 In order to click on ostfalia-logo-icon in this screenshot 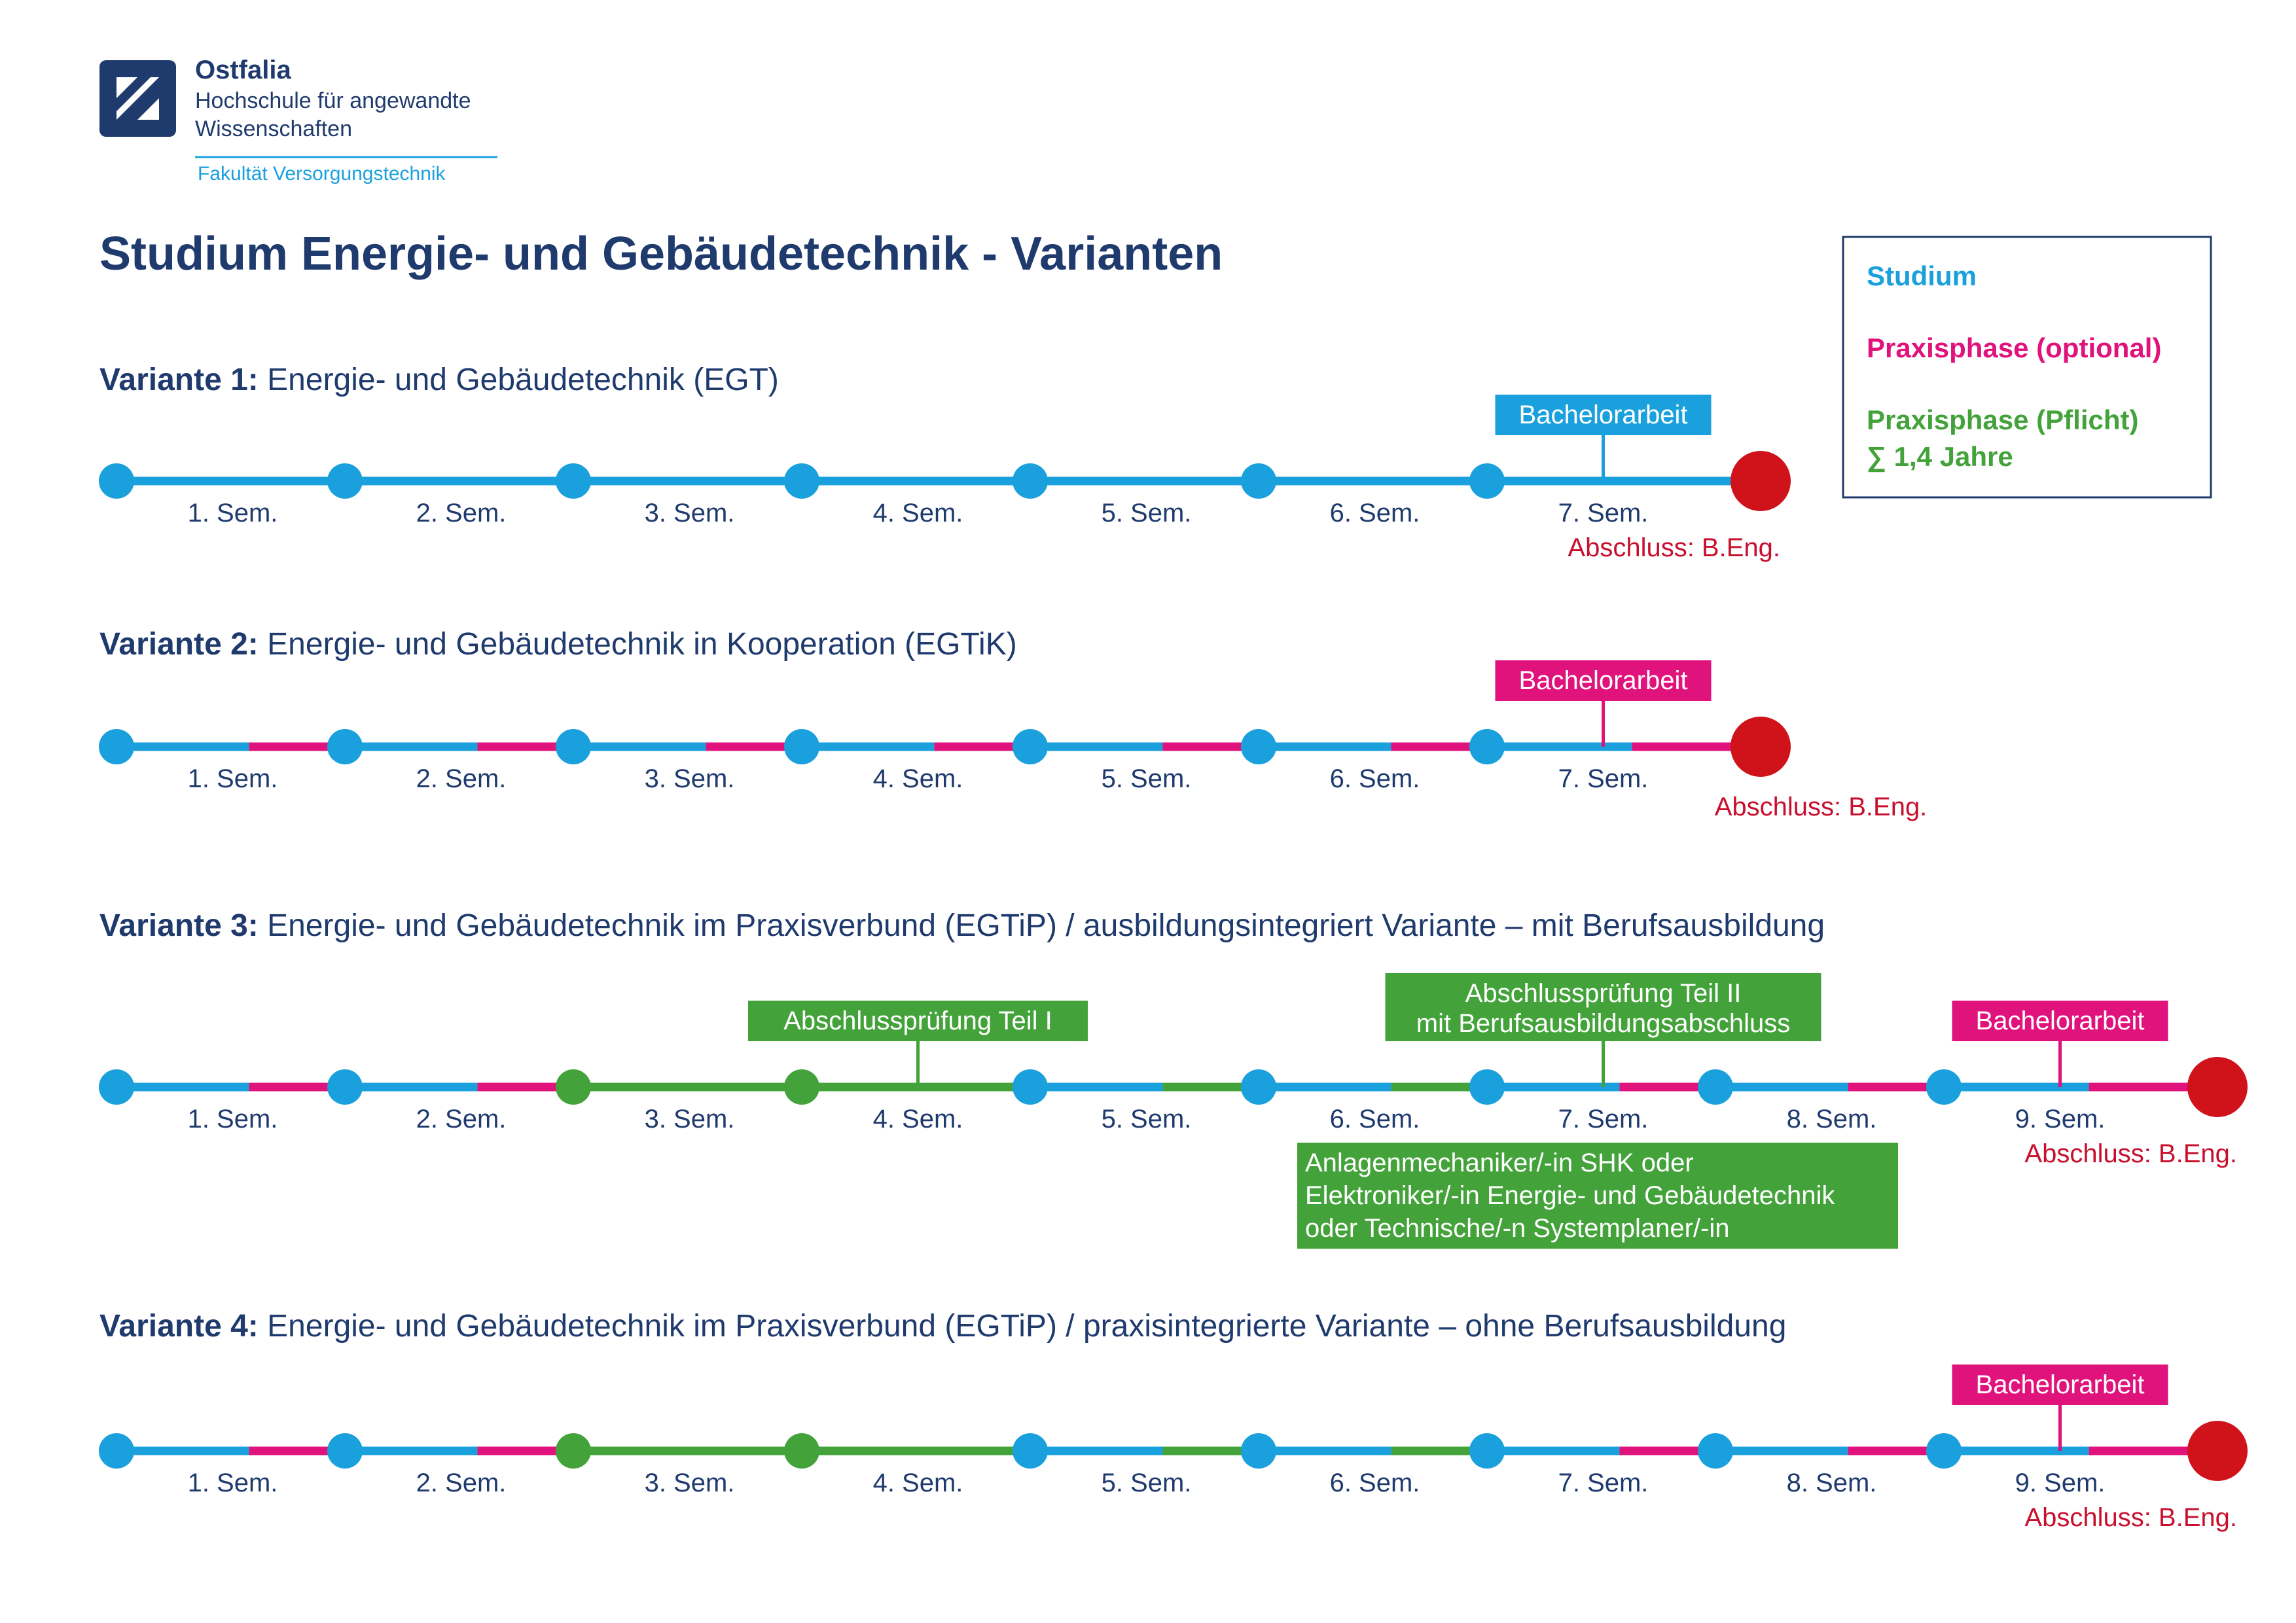, I will do `click(137, 98)`.